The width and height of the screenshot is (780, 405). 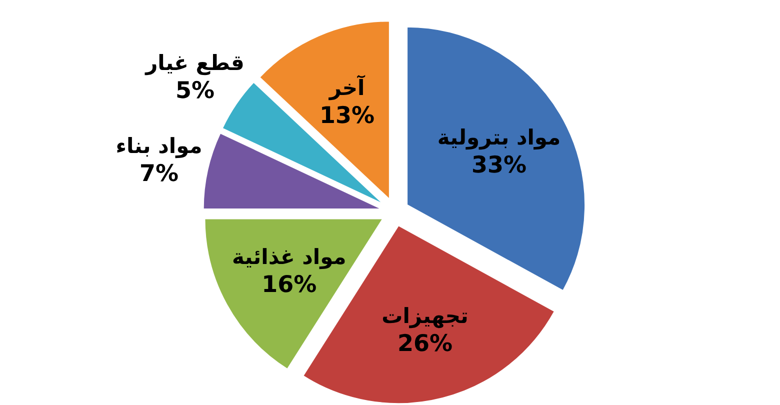 I want to click on slice-label: تجهيزات, so click(x=425, y=317).